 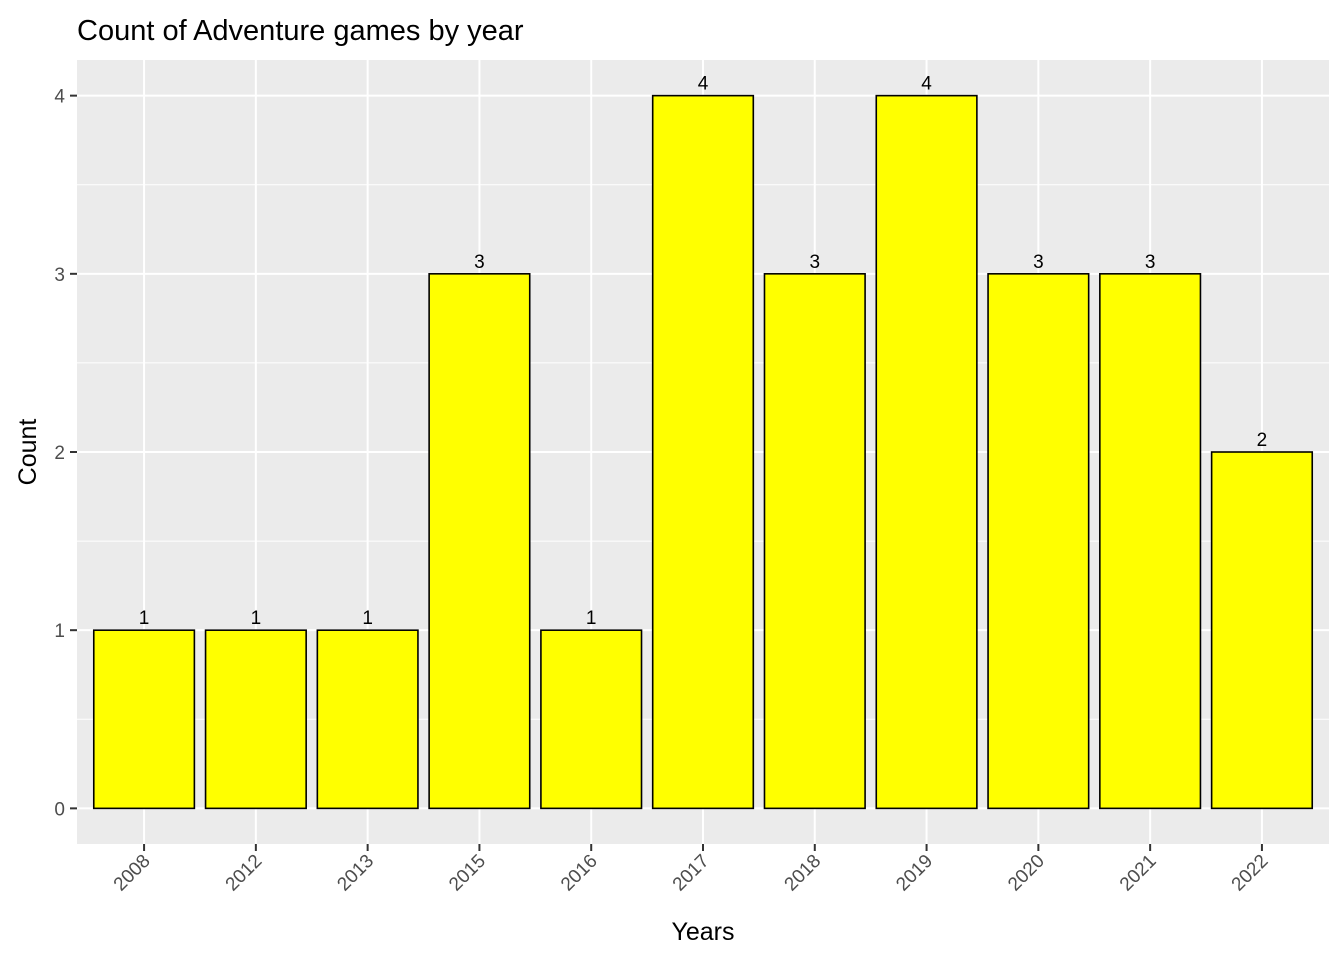 What do you see at coordinates (1038, 541) in the screenshot?
I see `bar-2020` at bounding box center [1038, 541].